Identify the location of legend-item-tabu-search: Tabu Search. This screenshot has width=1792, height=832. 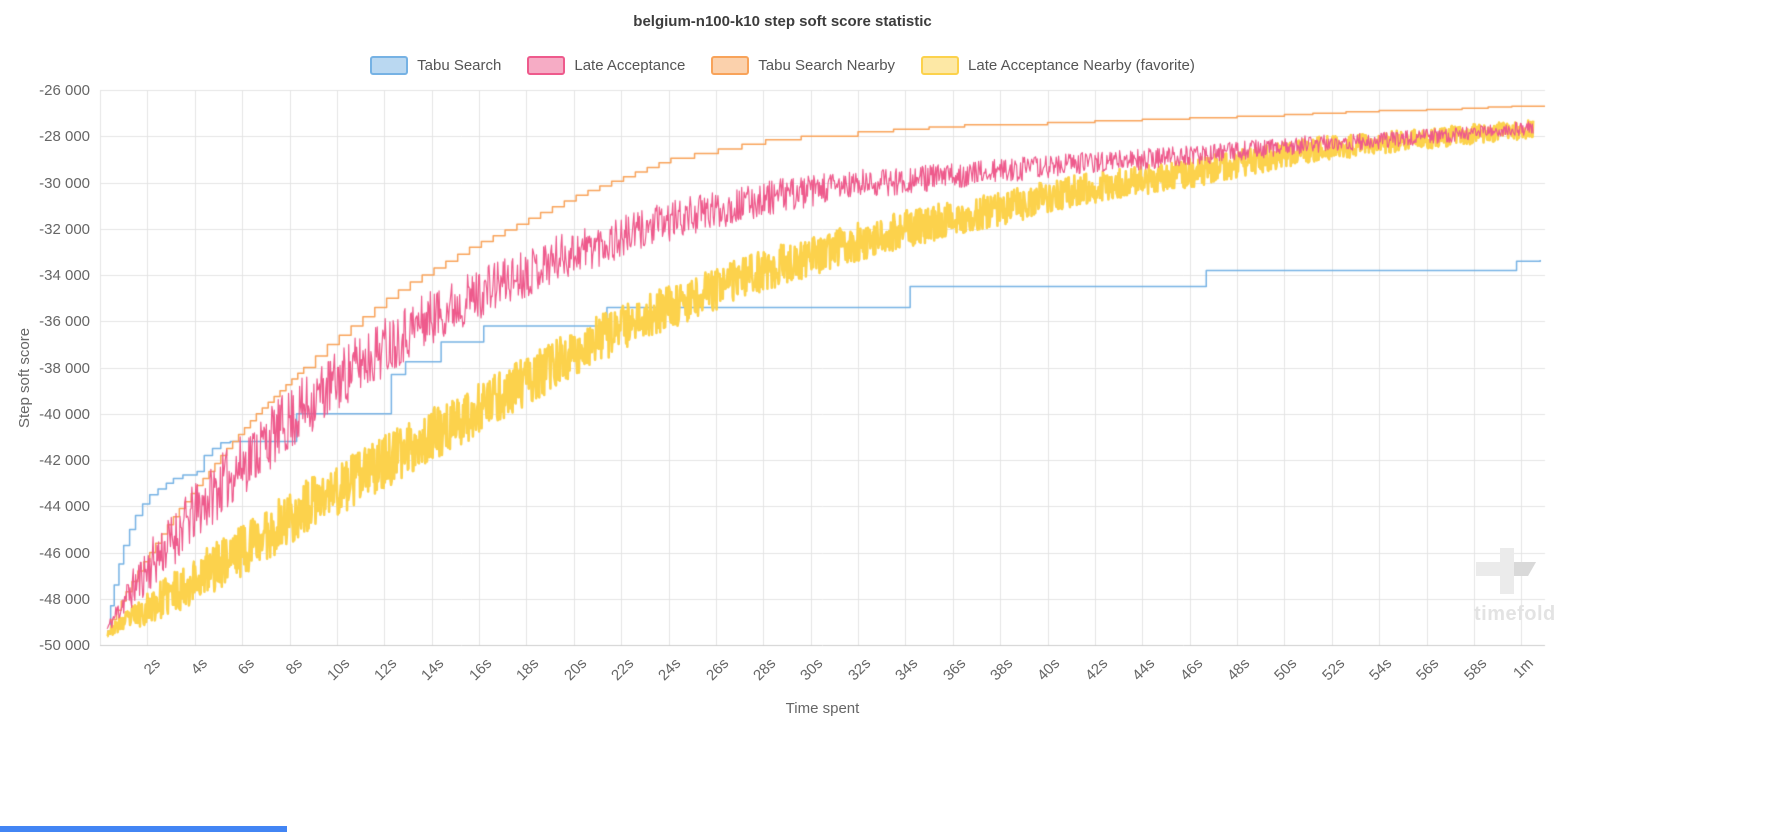
(435, 65).